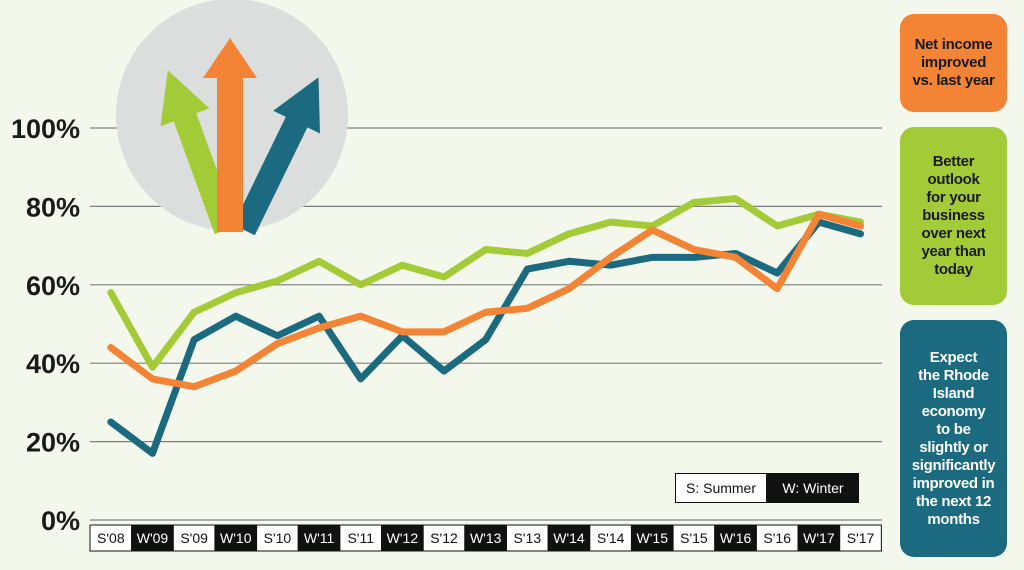 The height and width of the screenshot is (570, 1024). I want to click on x-tick-label: S'11, so click(360, 538).